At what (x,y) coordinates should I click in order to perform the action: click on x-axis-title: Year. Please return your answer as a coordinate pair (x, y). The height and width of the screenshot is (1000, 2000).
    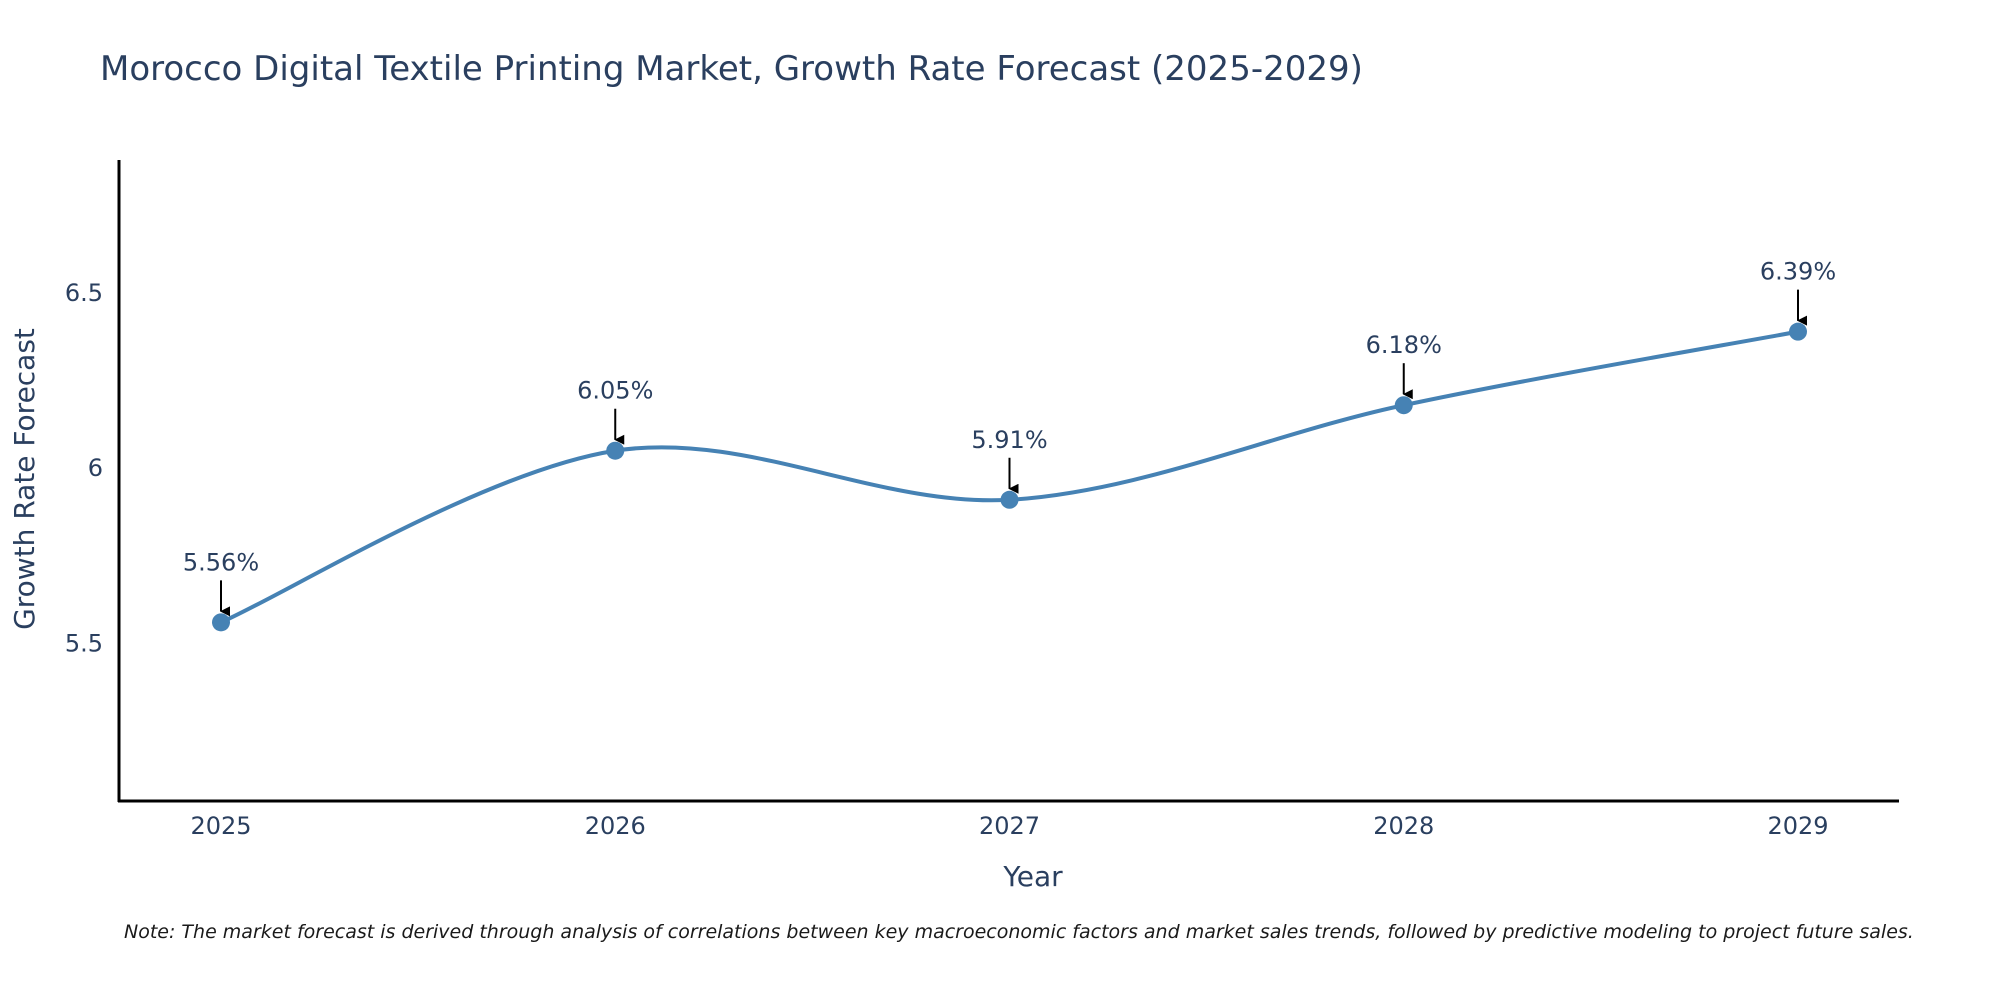
    Looking at the image, I should click on (1032, 876).